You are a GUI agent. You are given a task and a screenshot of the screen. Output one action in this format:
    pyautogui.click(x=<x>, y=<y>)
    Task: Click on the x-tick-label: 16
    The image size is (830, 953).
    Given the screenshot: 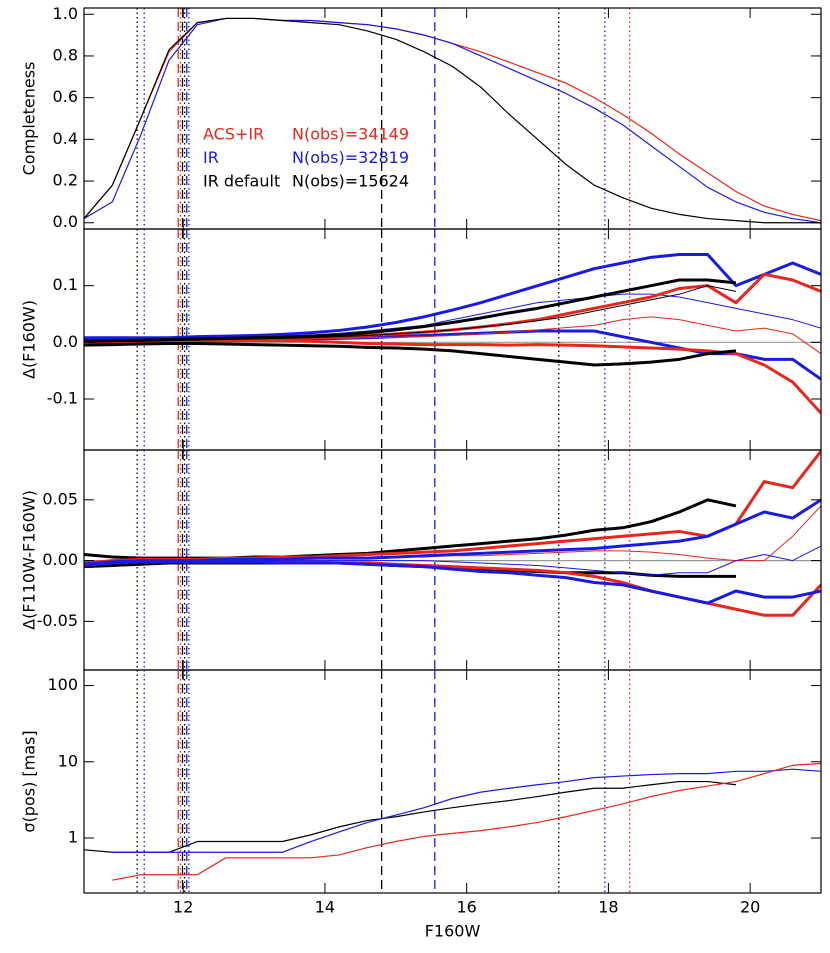 What is the action you would take?
    pyautogui.click(x=466, y=907)
    